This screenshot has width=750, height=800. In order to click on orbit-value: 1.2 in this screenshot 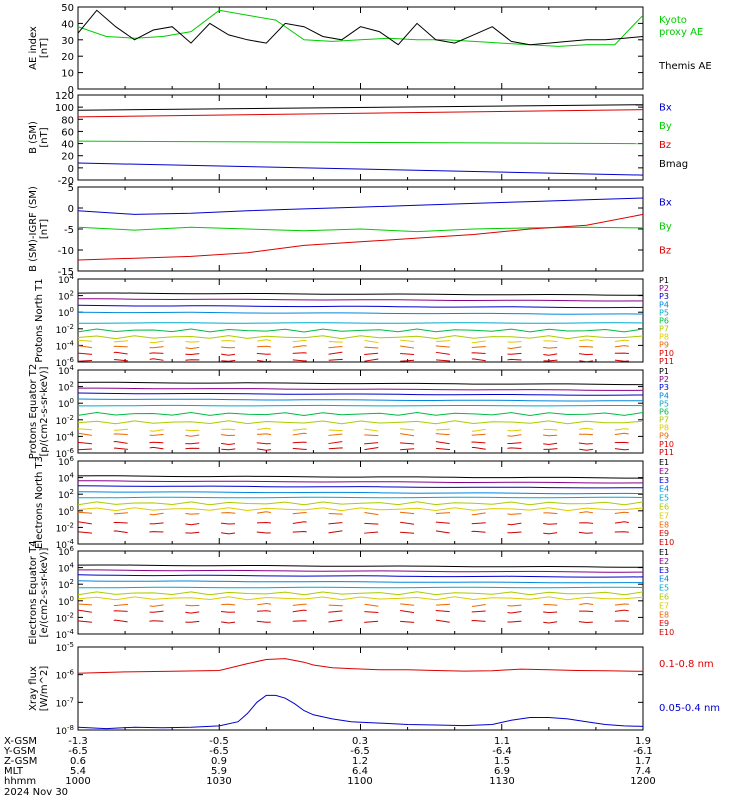, I will do `click(360, 761)`.